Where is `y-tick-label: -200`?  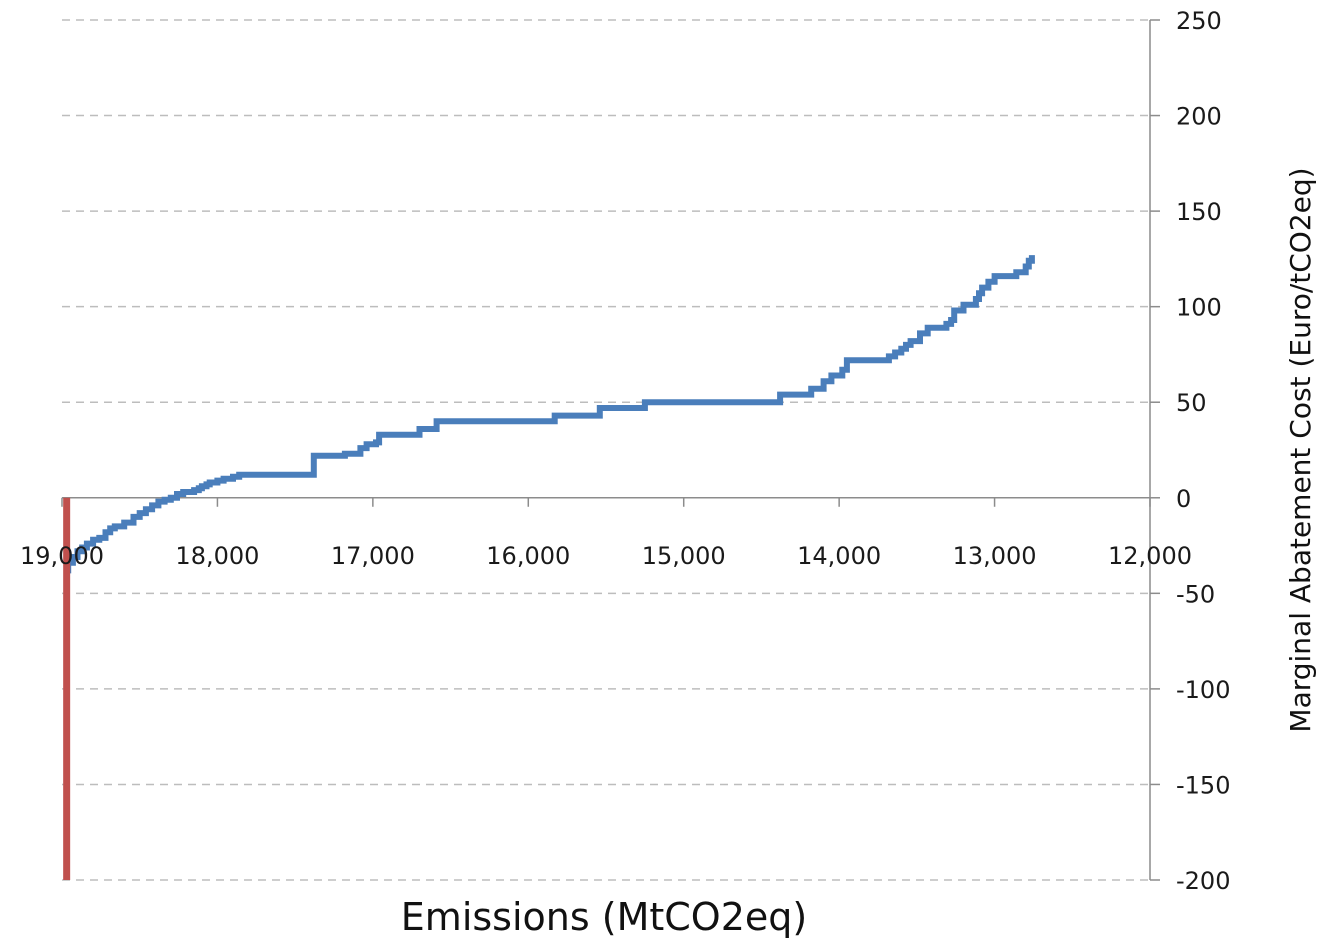
y-tick-label: -200 is located at coordinates (1203, 881).